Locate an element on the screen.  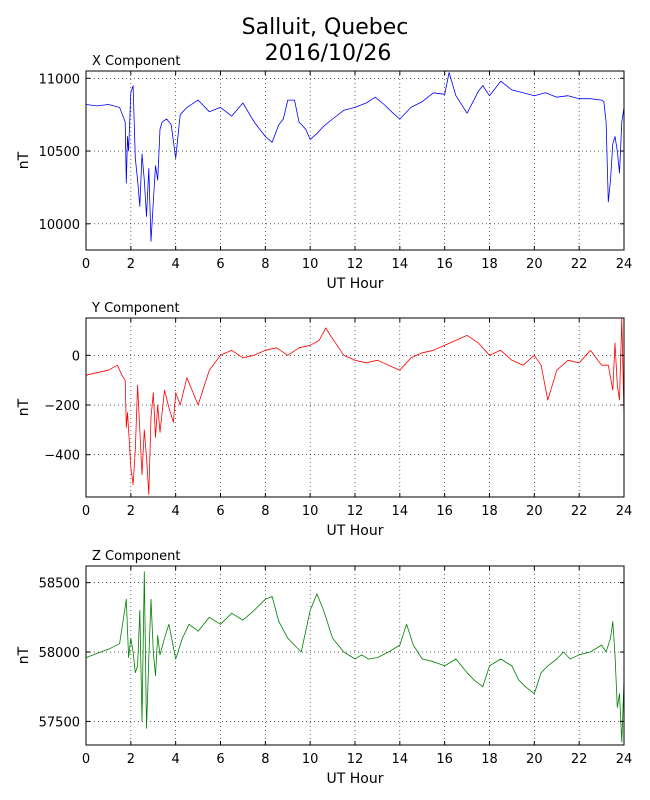
y-tick-label: 10500 is located at coordinates (59, 152).